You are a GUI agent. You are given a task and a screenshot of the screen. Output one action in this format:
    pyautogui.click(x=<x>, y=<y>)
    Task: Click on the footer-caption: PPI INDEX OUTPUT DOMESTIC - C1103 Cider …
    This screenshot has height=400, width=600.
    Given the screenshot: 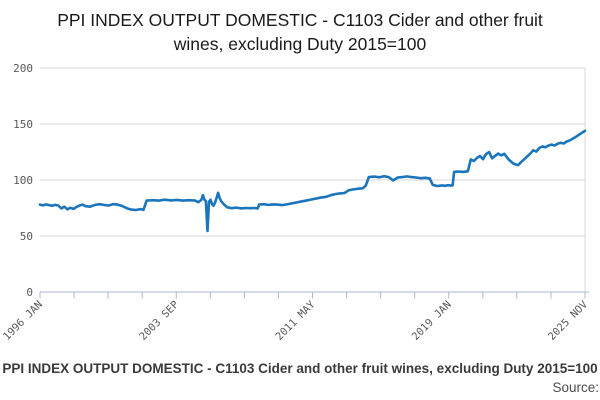 What is the action you would take?
    pyautogui.click(x=300, y=370)
    